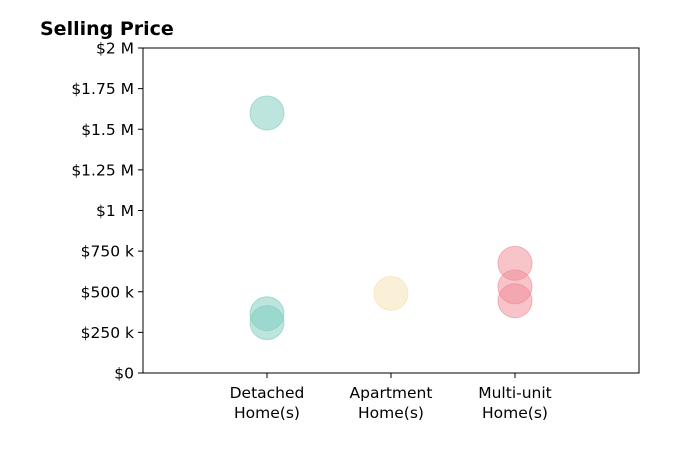 The image size is (679, 462). Describe the element at coordinates (107, 333) in the screenshot. I see `y-tick-label: $250 k` at that location.